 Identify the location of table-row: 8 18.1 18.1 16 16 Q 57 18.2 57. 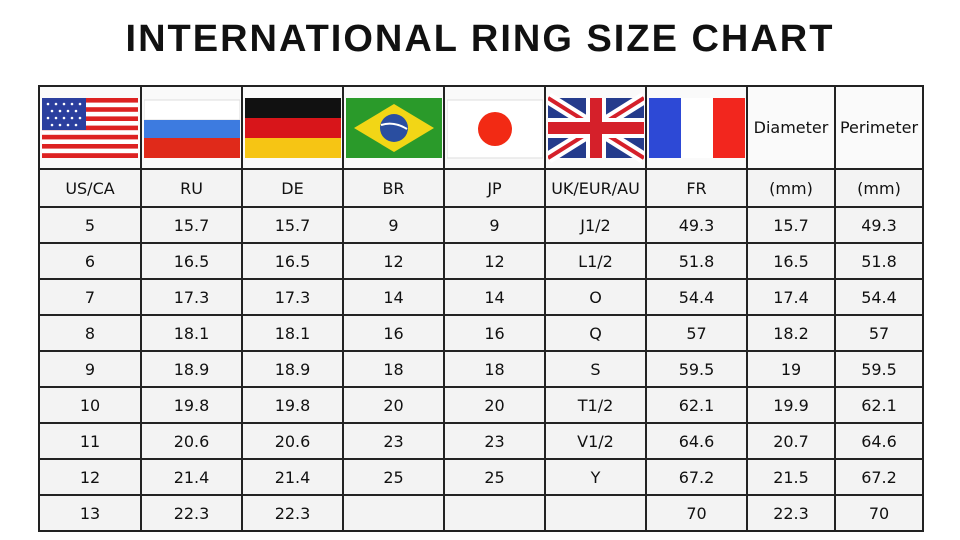
(481, 333).